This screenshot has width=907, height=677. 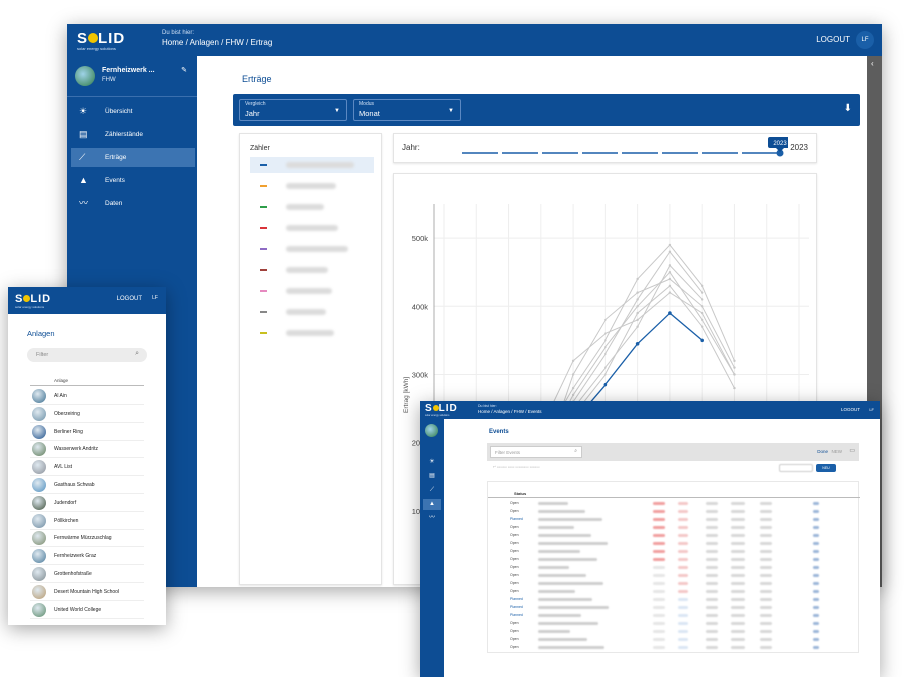 I want to click on list-item: Oberzeiring, so click(x=87, y=414).